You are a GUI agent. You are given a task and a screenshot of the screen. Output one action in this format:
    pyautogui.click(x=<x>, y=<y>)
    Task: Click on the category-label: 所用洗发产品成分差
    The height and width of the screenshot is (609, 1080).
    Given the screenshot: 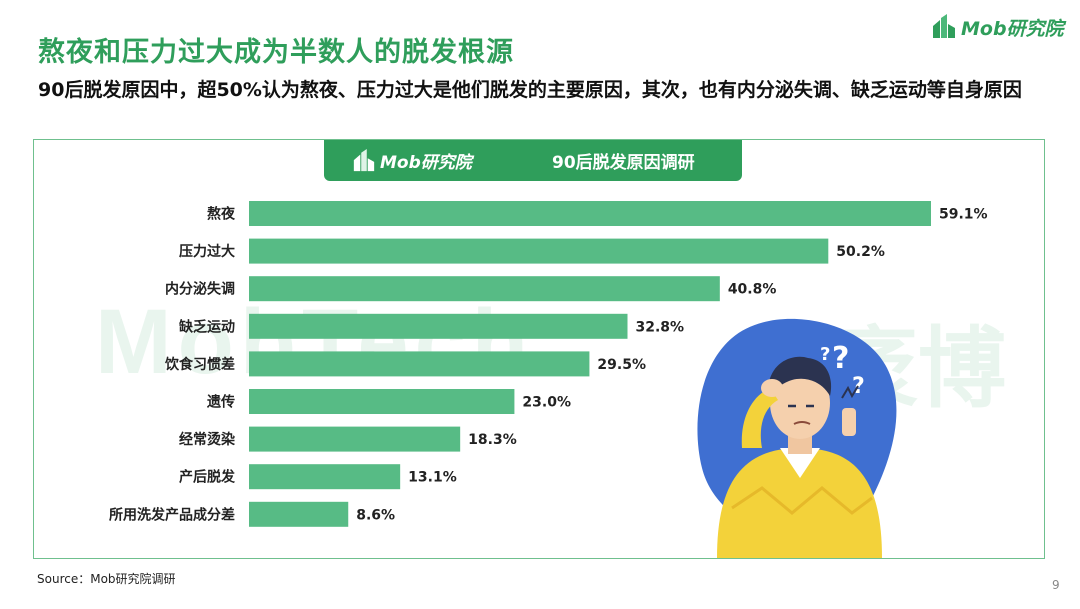 What is the action you would take?
    pyautogui.click(x=172, y=514)
    